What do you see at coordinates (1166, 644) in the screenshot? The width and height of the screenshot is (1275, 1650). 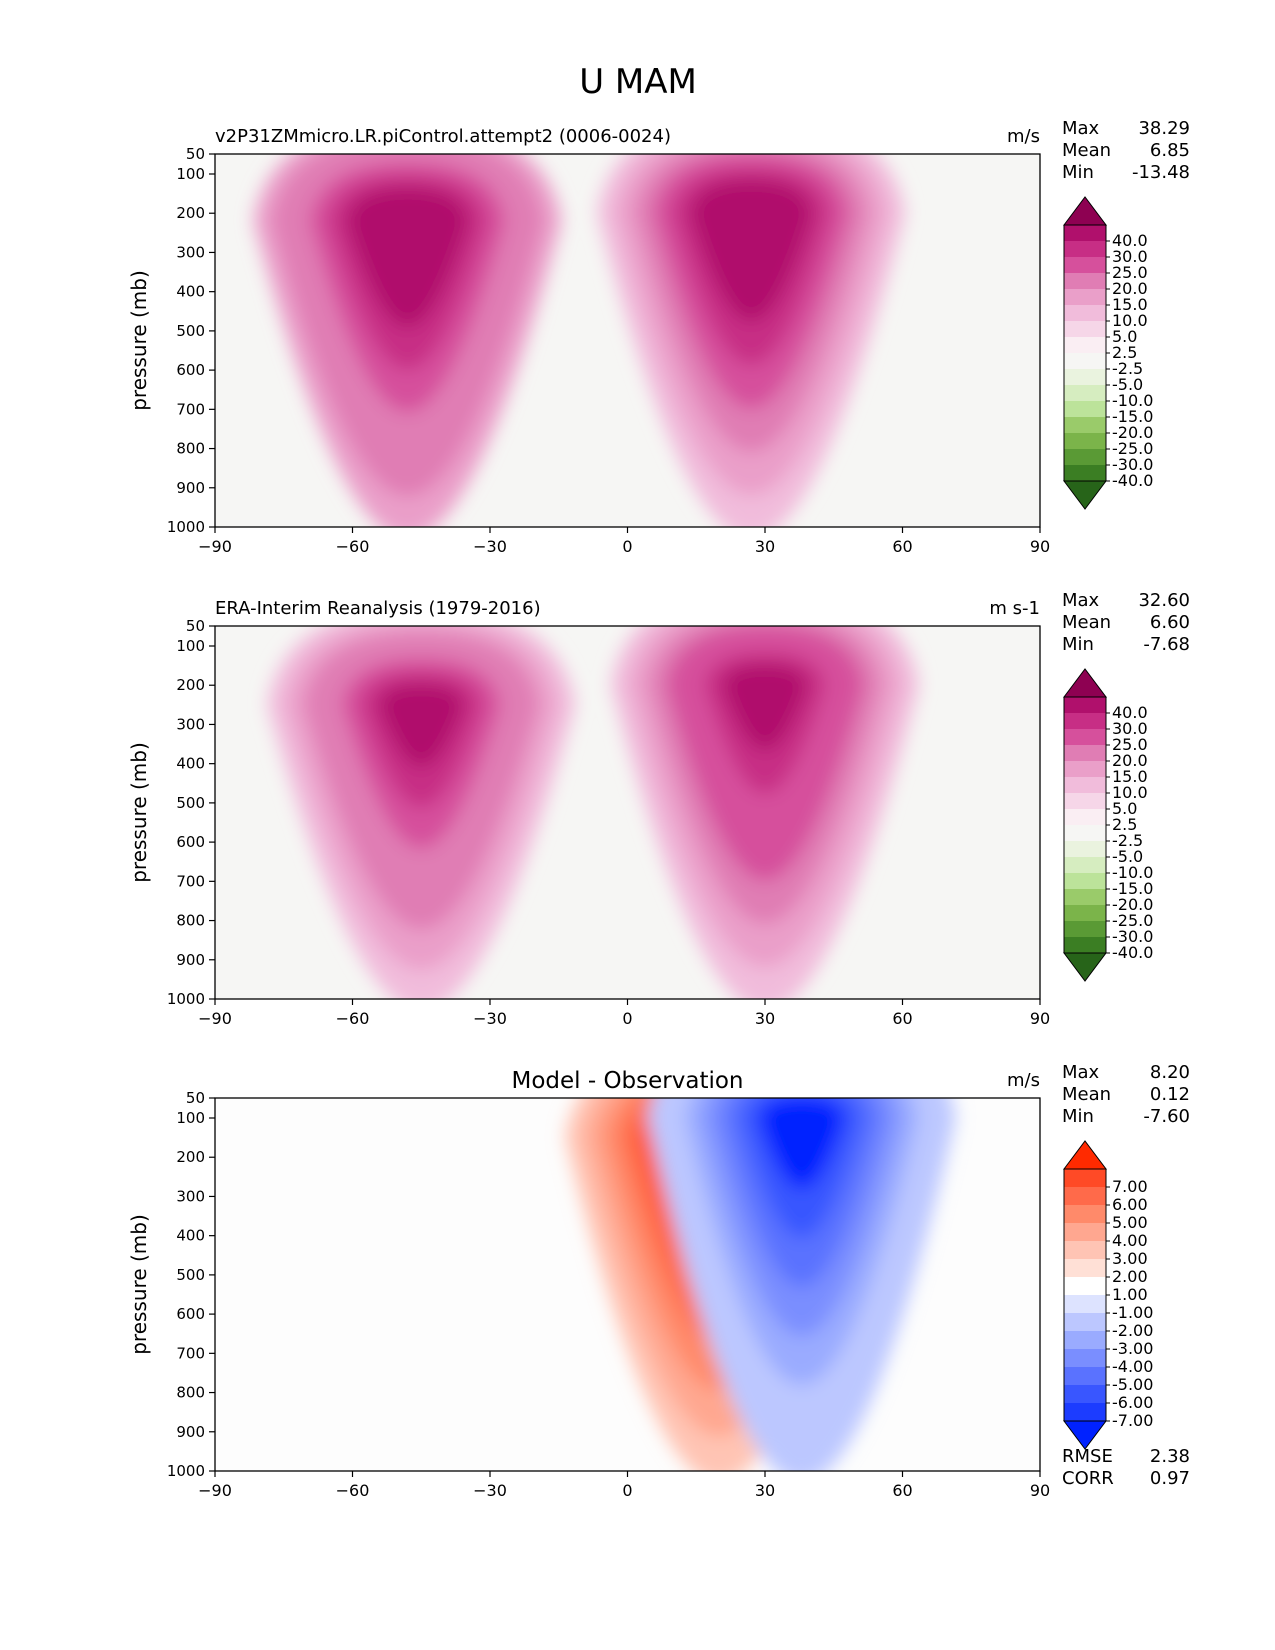 I see `stat-value: -7.68` at bounding box center [1166, 644].